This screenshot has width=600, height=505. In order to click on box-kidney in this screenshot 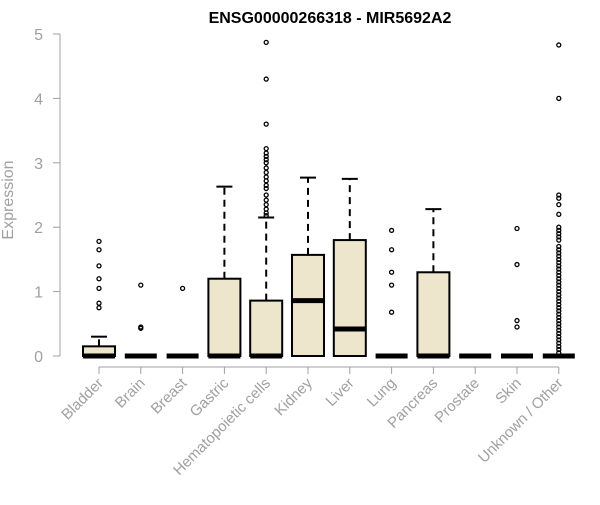, I will do `click(308, 266)`.